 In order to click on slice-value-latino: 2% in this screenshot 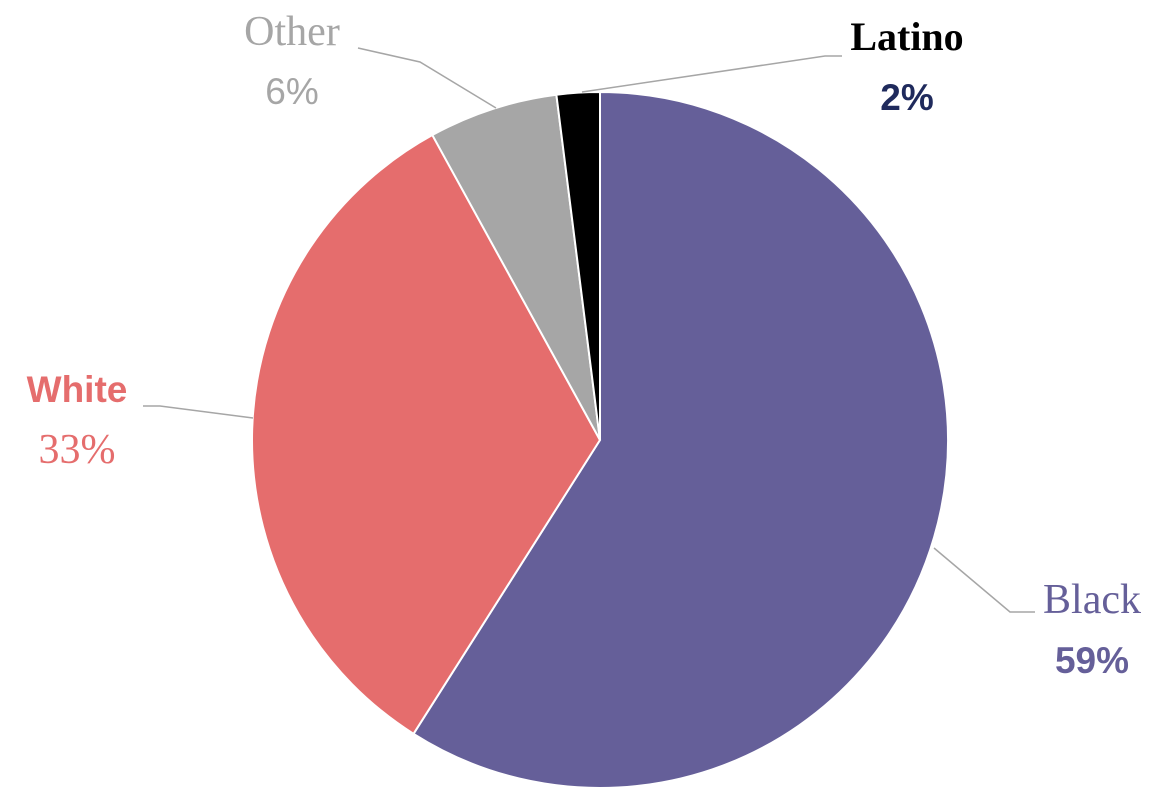, I will do `click(906, 97)`.